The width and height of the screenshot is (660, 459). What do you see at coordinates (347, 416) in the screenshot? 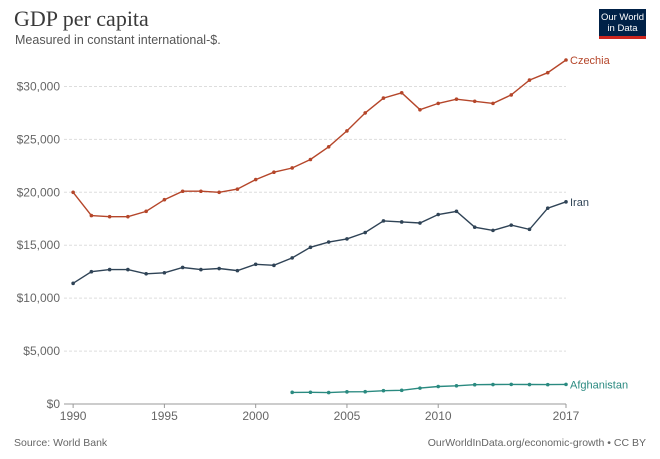
I see `x-tick-label: 2005` at bounding box center [347, 416].